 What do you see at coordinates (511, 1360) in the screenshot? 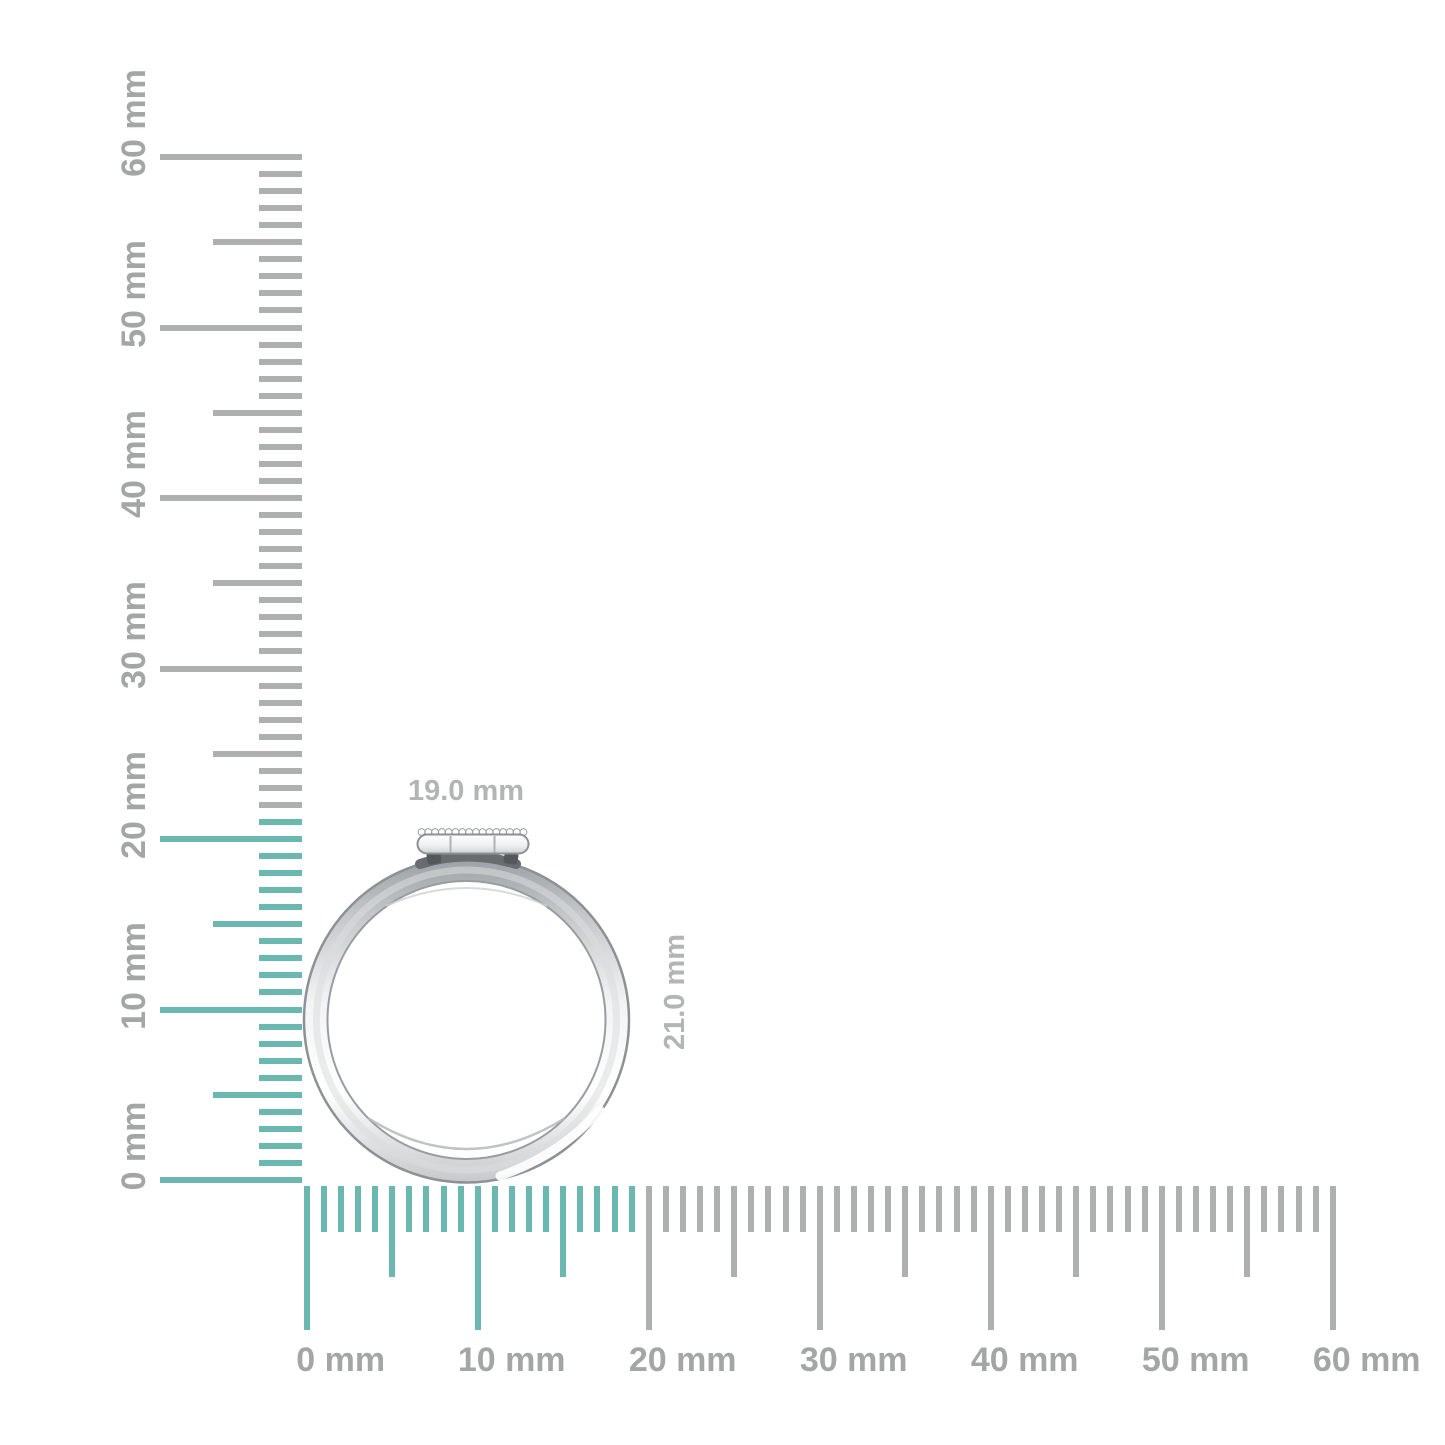
I see `ruler-label: 10 mm` at bounding box center [511, 1360].